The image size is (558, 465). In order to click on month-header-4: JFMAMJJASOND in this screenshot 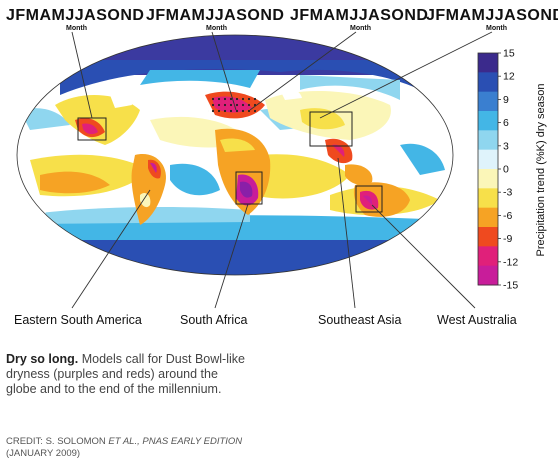, I will do `click(492, 15)`.